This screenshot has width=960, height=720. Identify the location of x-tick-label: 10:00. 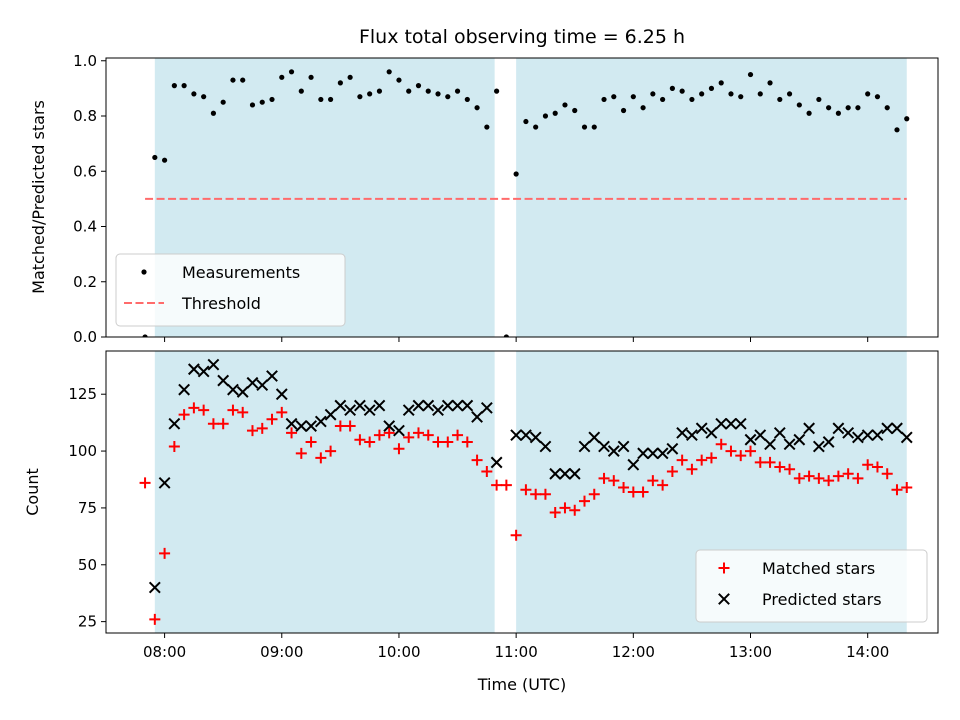
(398, 652).